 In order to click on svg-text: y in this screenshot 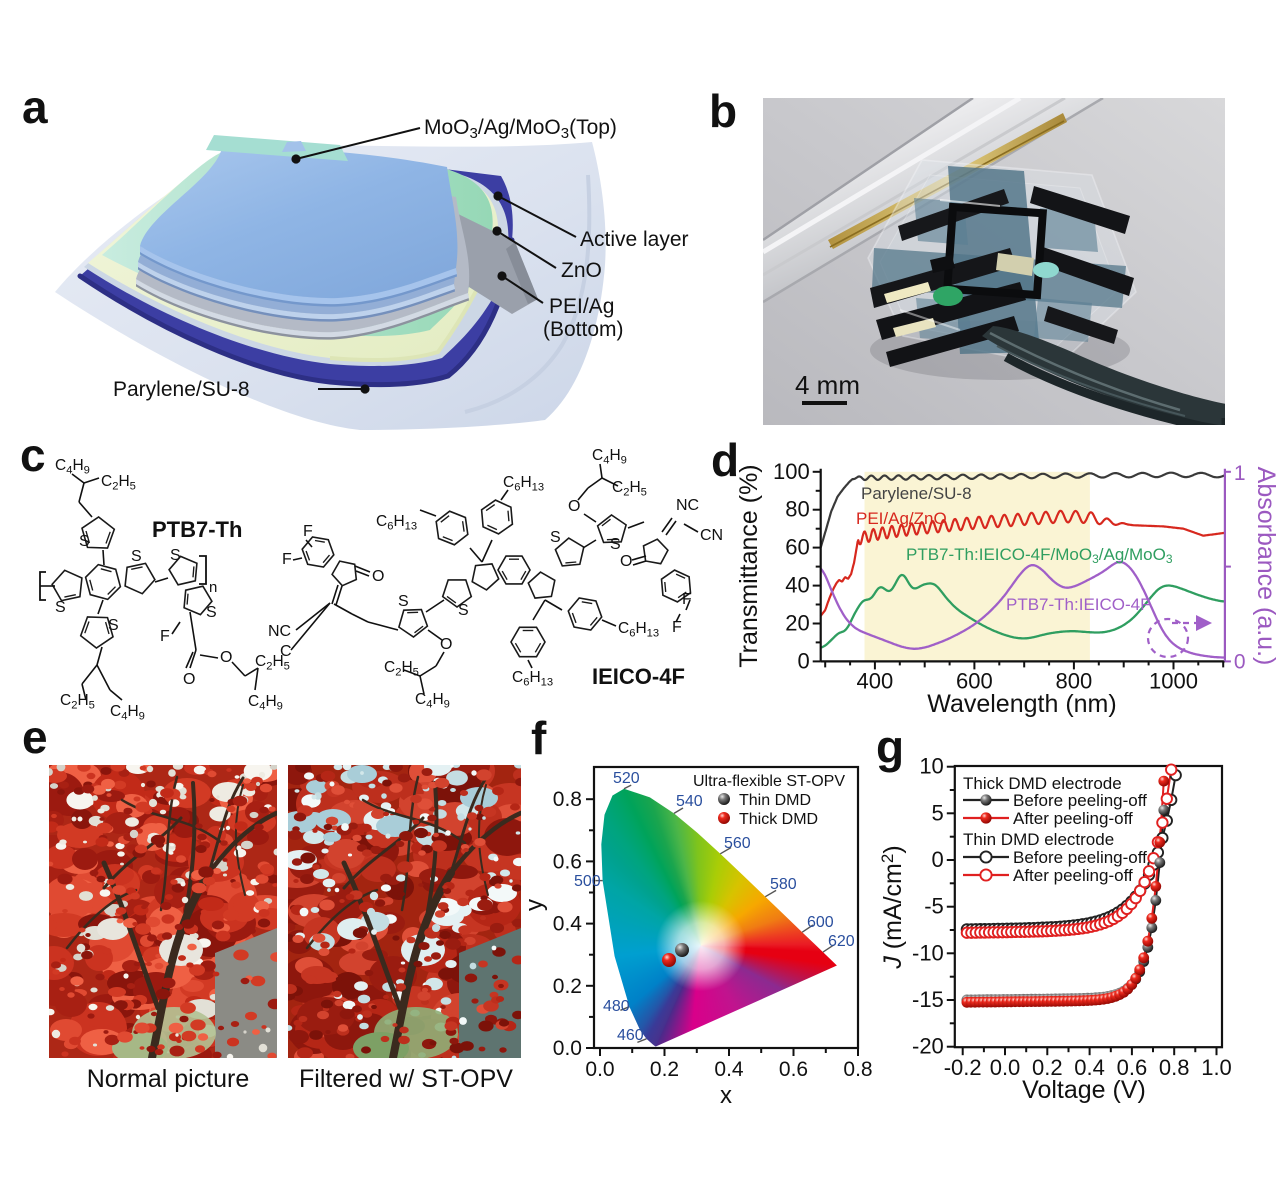, I will do `click(534, 905)`.